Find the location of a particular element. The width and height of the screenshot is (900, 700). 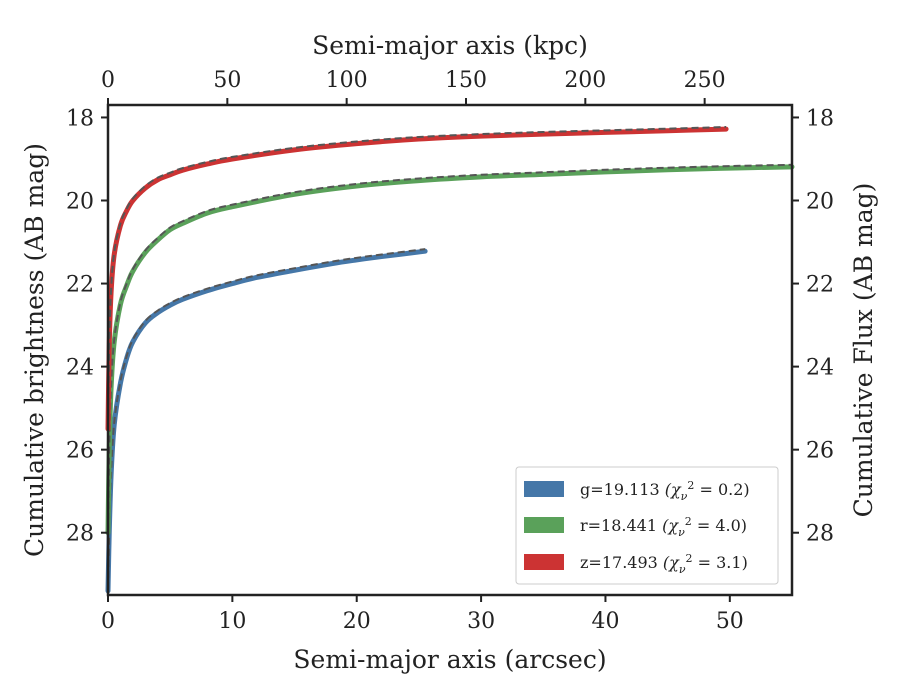

x-axis-title: Semi-major axis (arcsec) is located at coordinates (449, 659).